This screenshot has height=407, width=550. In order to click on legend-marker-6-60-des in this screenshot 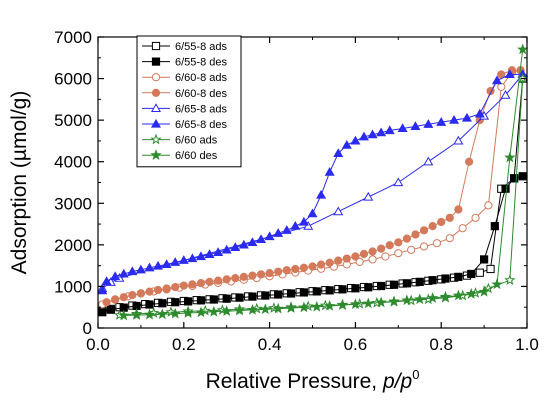, I will do `click(156, 154)`.